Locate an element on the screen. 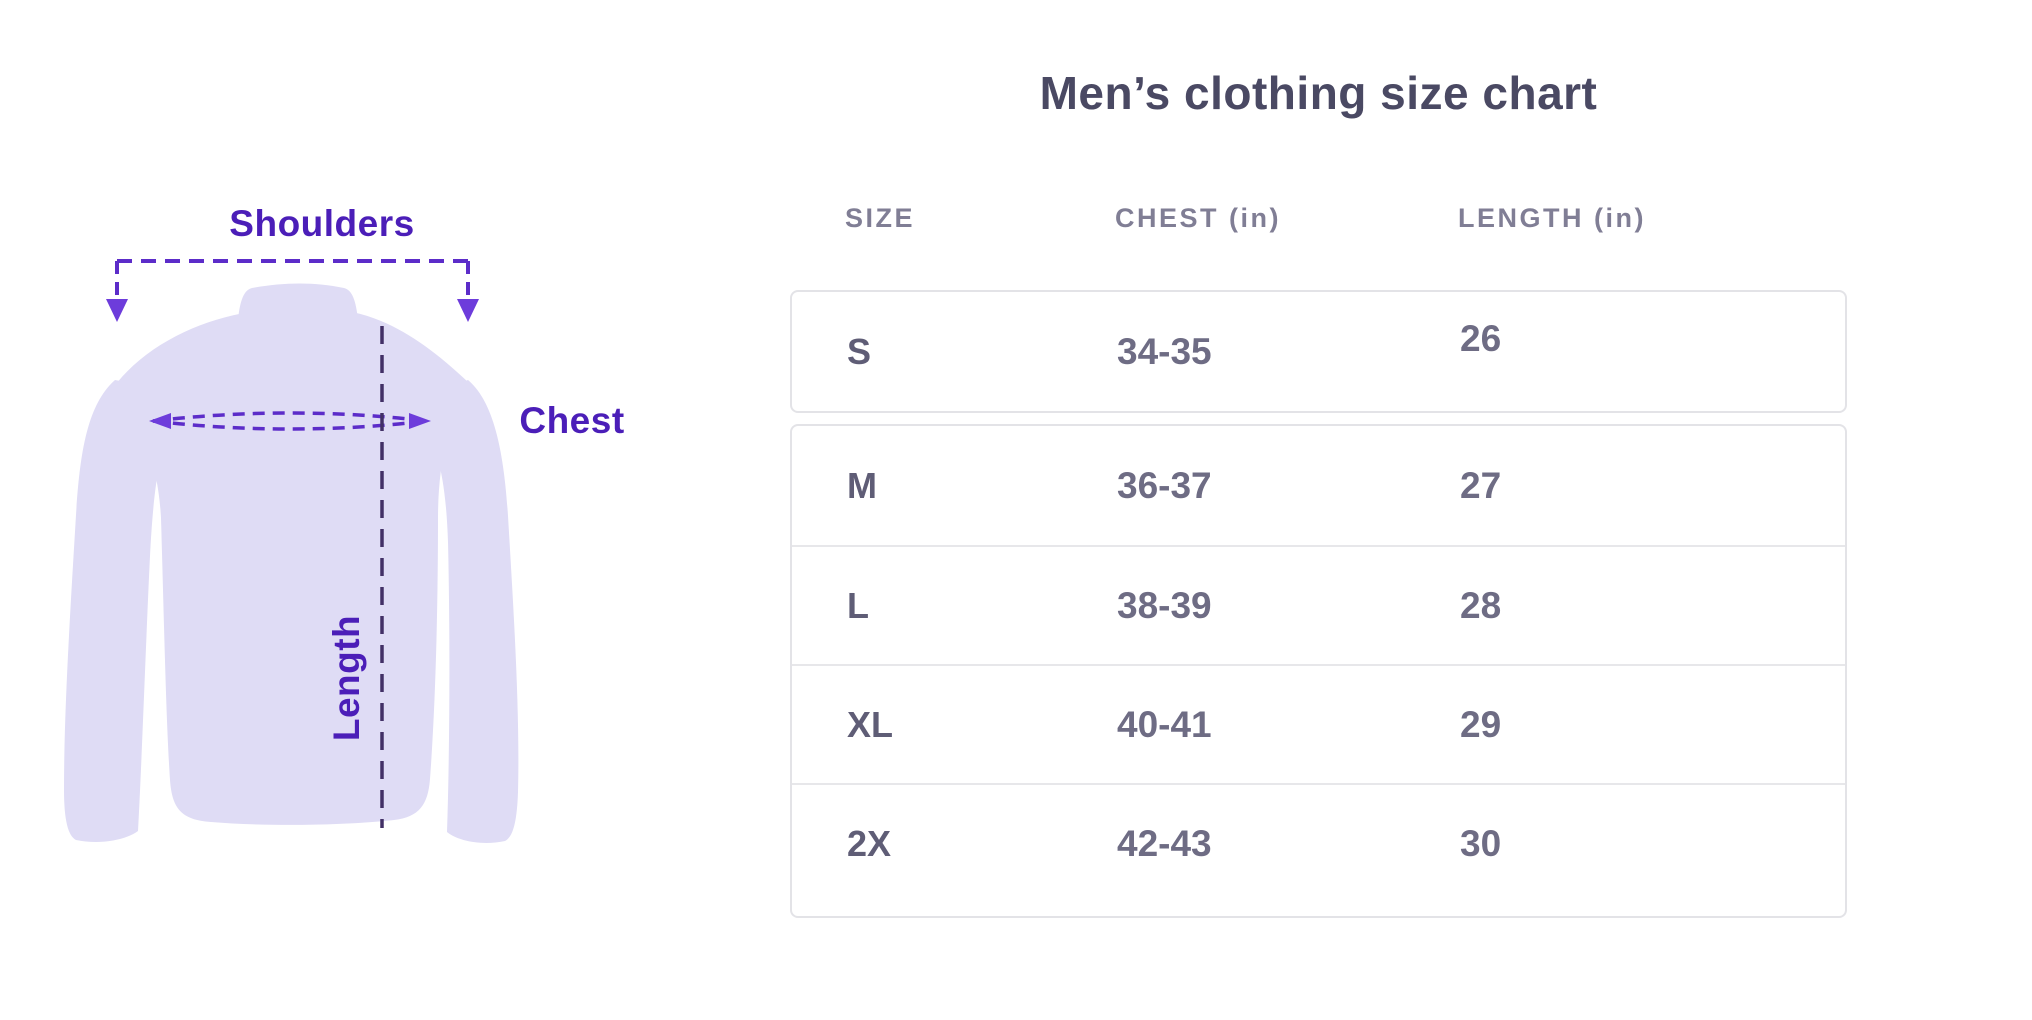 This screenshot has width=2032, height=1020. table-row: L 38-39 28 is located at coordinates (1318, 604).